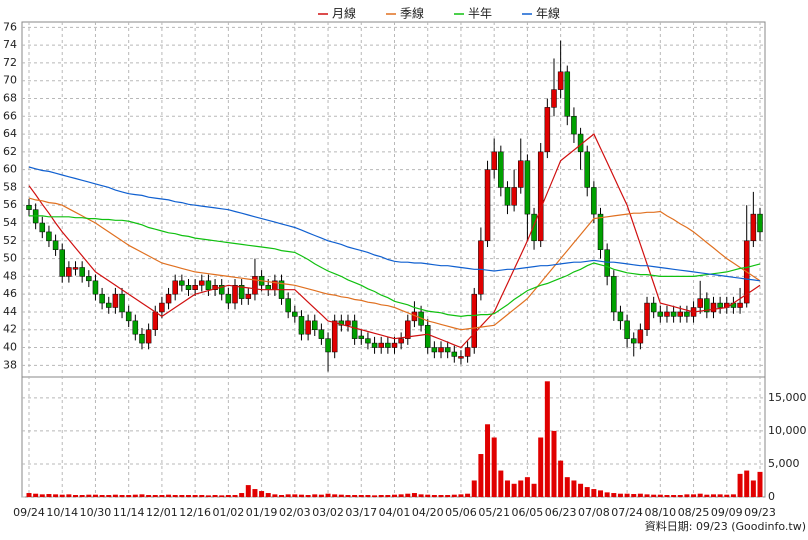 Image resolution: width=808 pixels, height=540 pixels. Describe the element at coordinates (727, 512) in the screenshot. I see `x-tick-label: 09/09` at that location.